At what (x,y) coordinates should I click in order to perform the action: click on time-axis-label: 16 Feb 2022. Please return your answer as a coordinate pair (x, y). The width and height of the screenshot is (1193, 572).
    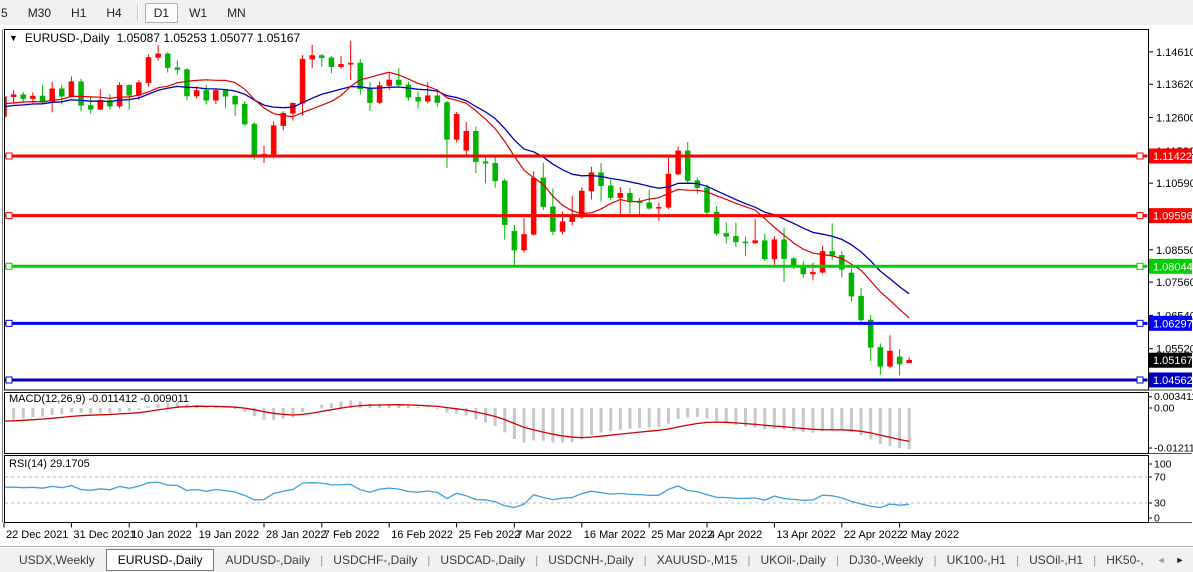
    Looking at the image, I should click on (422, 535).